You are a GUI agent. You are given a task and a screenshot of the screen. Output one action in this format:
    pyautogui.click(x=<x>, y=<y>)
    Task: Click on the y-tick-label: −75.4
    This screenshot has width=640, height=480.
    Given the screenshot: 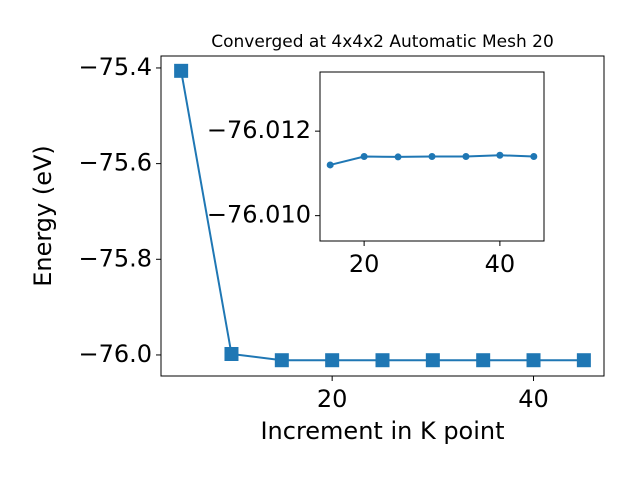 What is the action you would take?
    pyautogui.click(x=115, y=67)
    